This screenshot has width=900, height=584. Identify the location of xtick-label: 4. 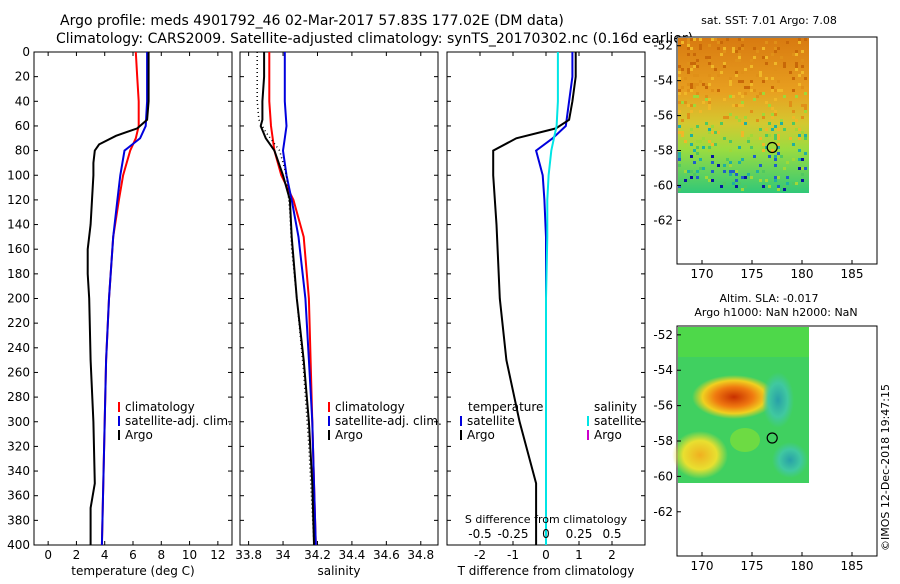
(105, 555).